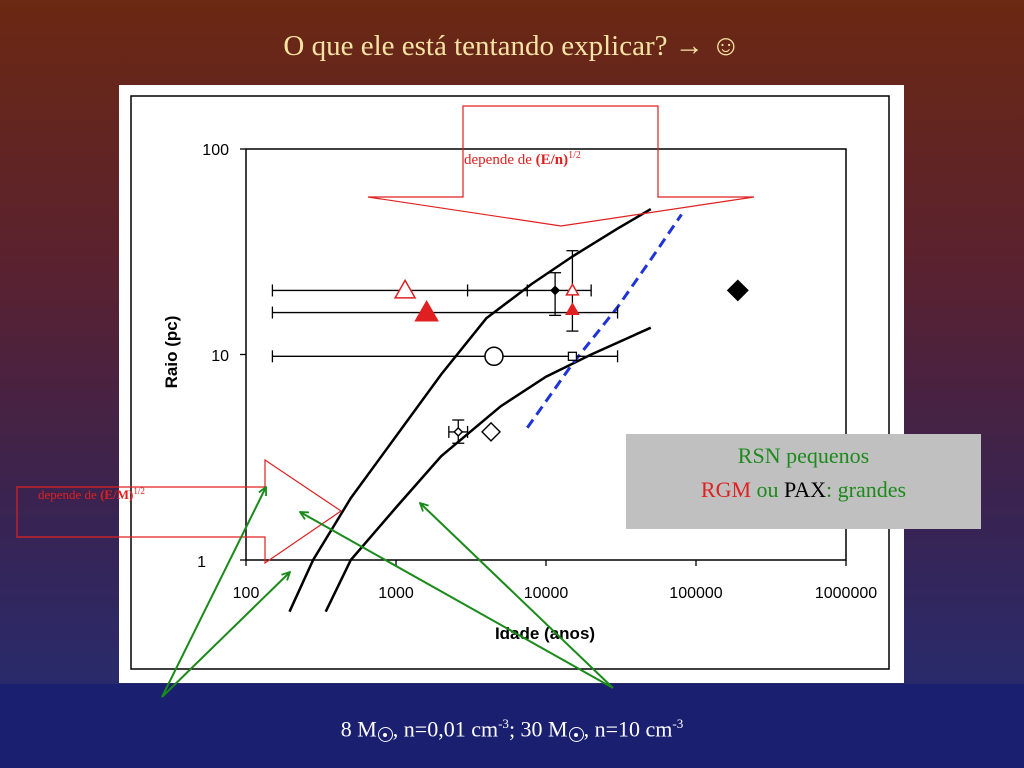 The image size is (1024, 768). Describe the element at coordinates (171, 352) in the screenshot. I see `y-axis-label: Raio (pc)` at that location.